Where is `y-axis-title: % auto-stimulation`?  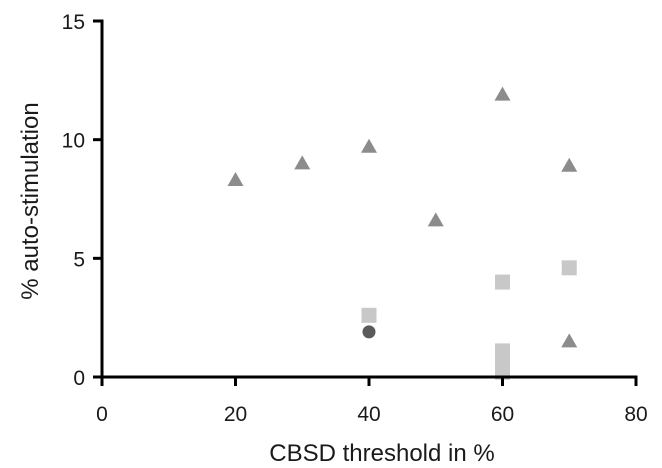
y-axis-title: % auto-stimulation is located at coordinates (30, 200).